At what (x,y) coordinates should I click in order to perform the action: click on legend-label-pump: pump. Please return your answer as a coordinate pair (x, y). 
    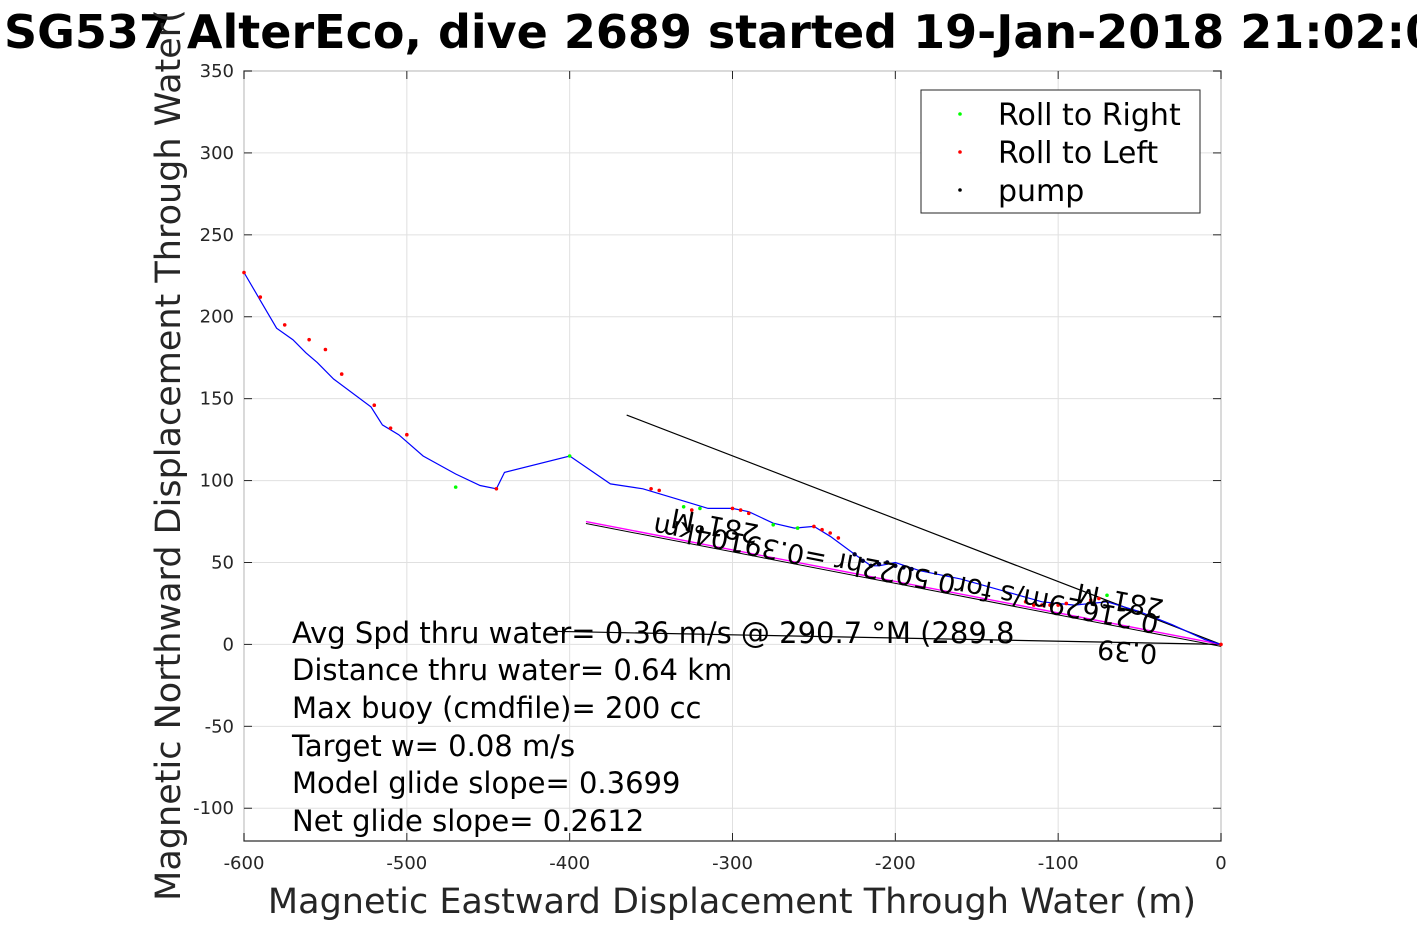
    Looking at the image, I should click on (1041, 191).